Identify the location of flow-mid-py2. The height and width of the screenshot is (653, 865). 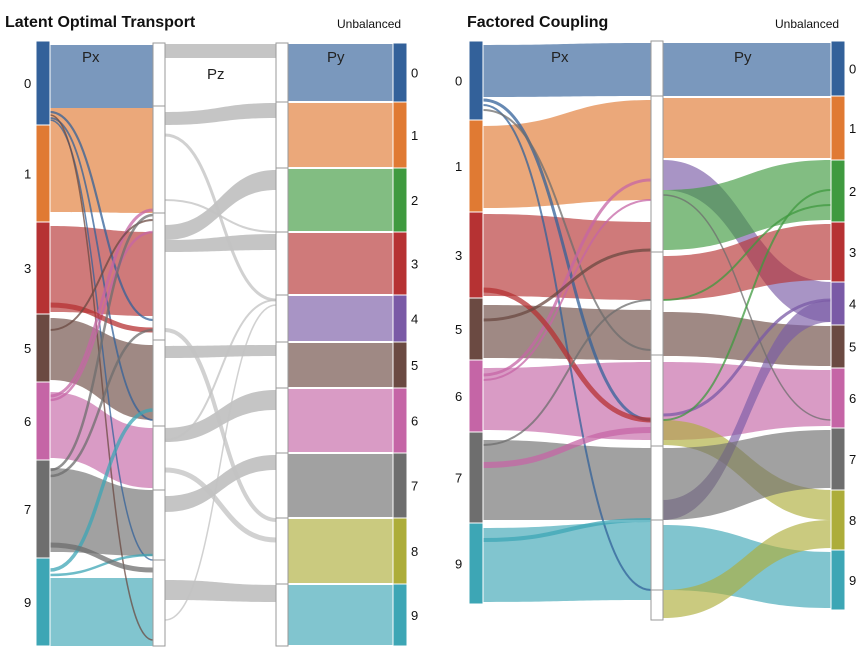
(747, 205).